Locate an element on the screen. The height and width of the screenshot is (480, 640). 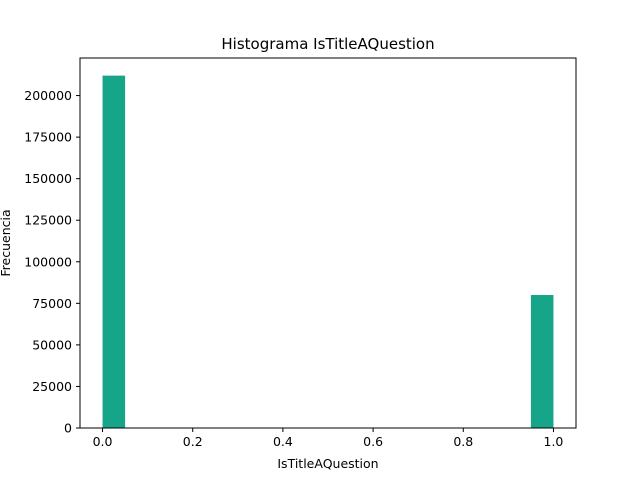
chart-title: Histograma IsTitleAQuestion is located at coordinates (327, 44).